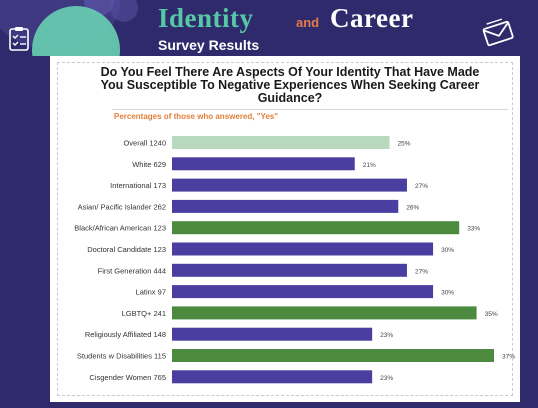 This screenshot has width=538, height=408. I want to click on category-label: Overall 1240, so click(144, 143).